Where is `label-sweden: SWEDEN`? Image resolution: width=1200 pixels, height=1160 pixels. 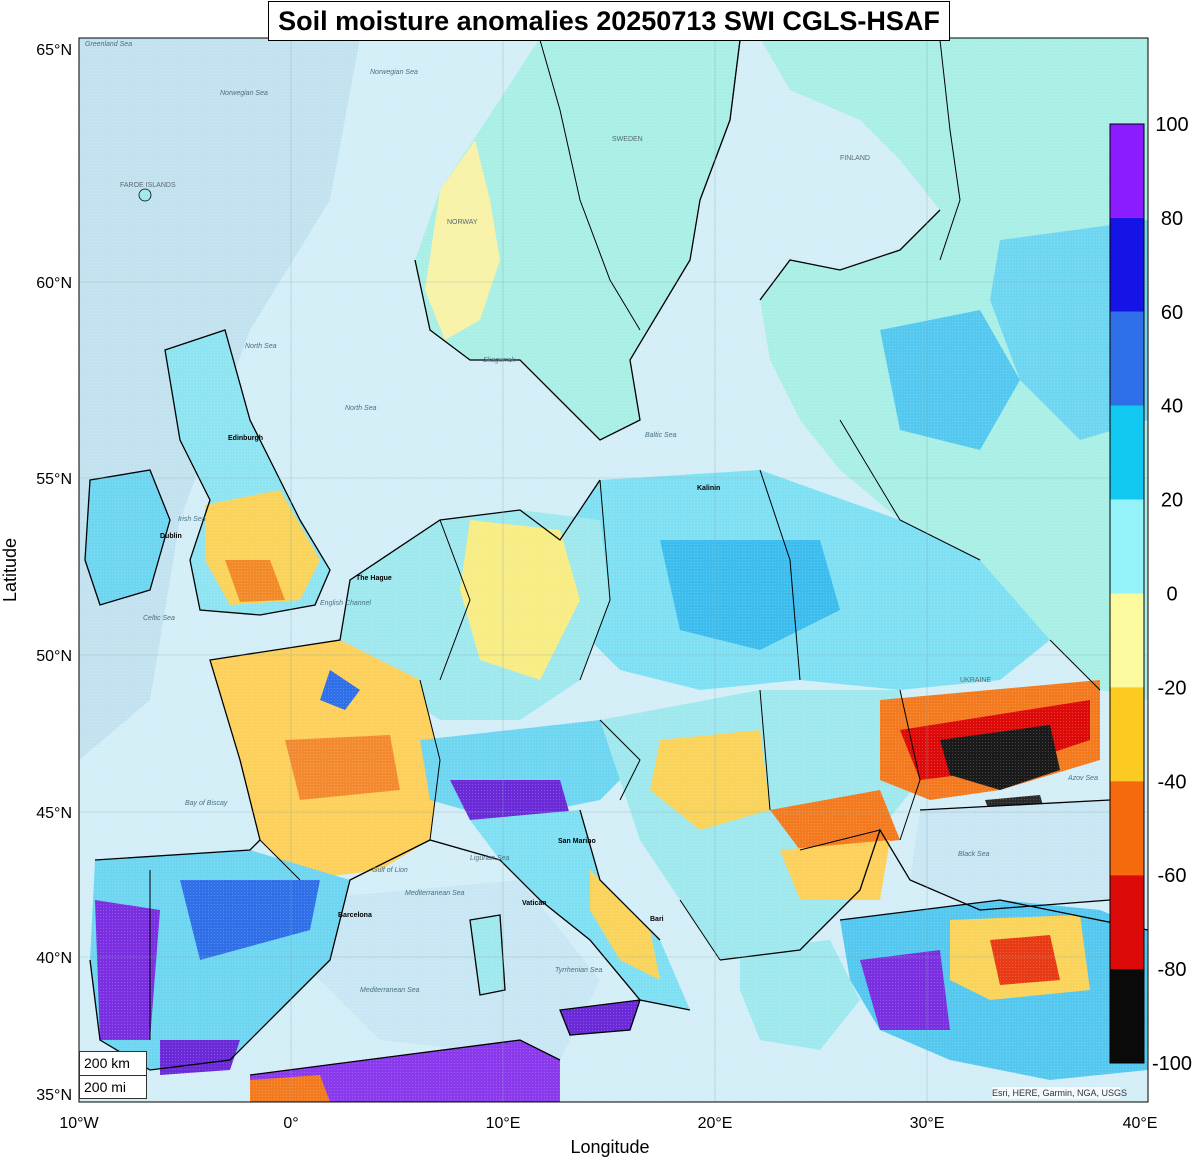
label-sweden: SWEDEN is located at coordinates (627, 139).